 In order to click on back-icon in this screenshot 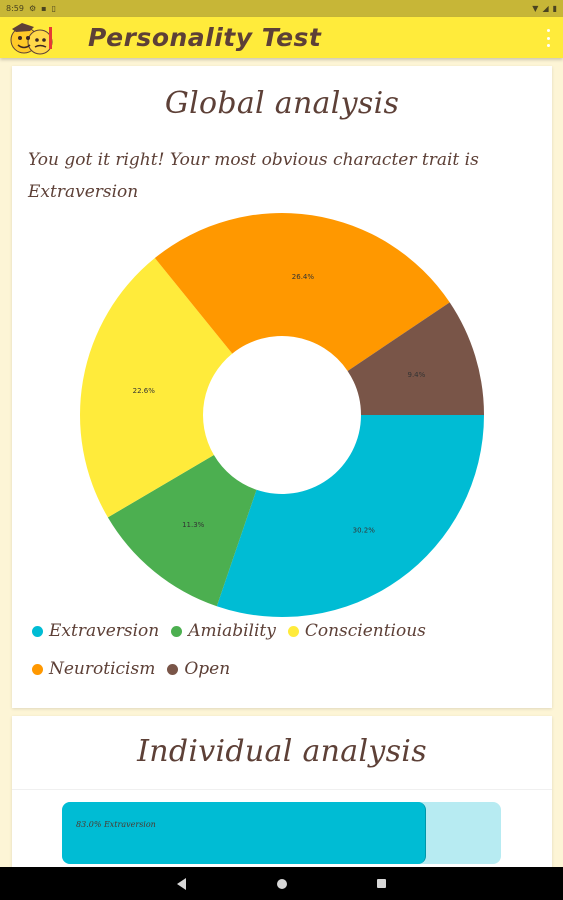, I will do `click(182, 884)`.